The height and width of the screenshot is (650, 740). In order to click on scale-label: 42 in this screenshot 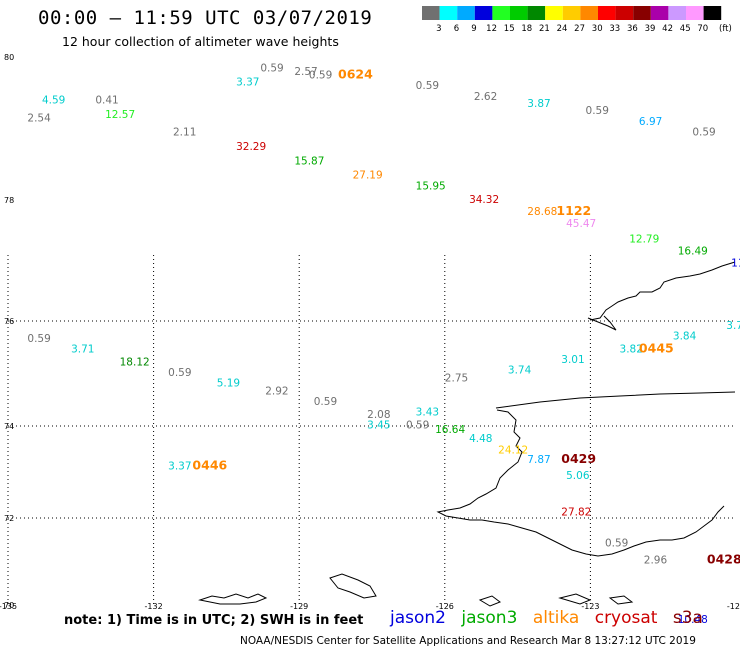, I will do `click(667, 29)`.